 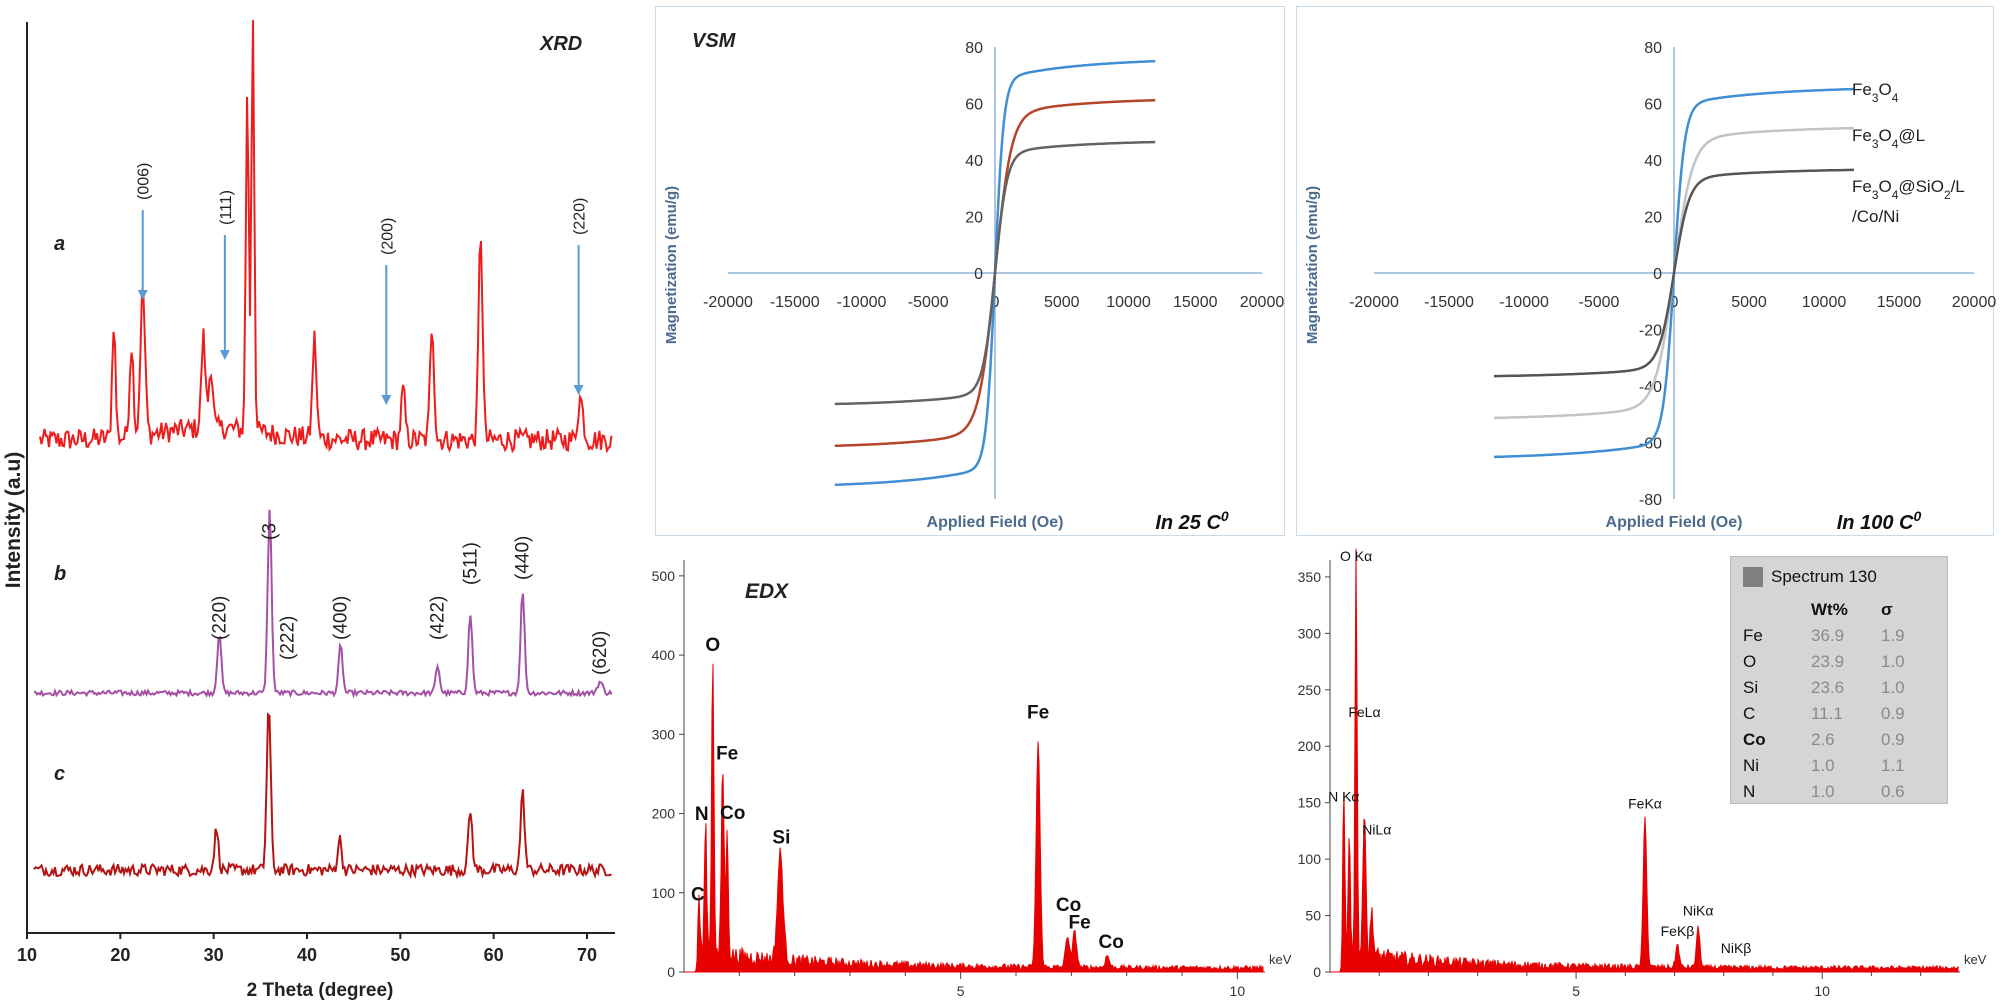 What do you see at coordinates (1887, 609) in the screenshot?
I see `col-sigma: σ` at bounding box center [1887, 609].